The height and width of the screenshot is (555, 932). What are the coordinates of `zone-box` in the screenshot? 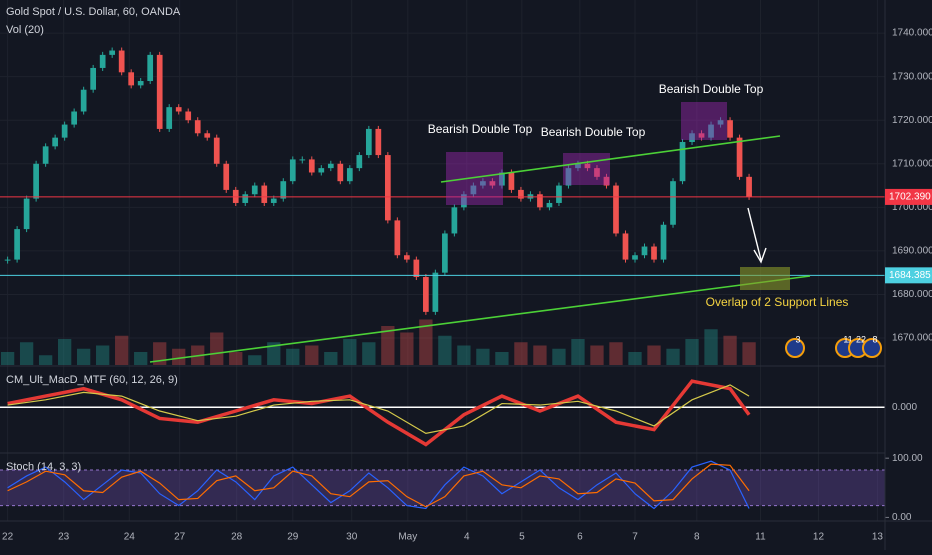 It's located at (765, 278).